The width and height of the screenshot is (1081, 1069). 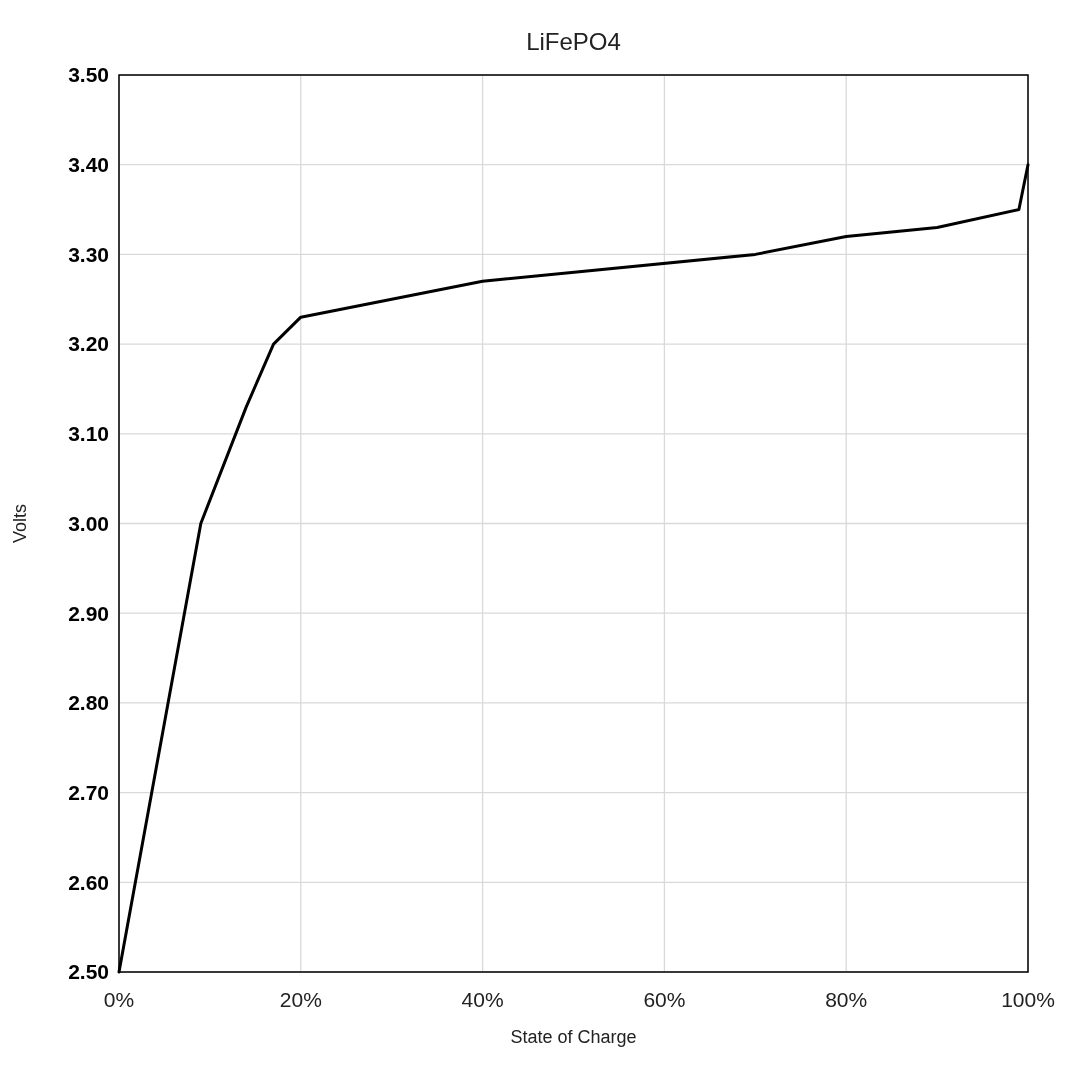 What do you see at coordinates (88, 344) in the screenshot?
I see `y-tick-label: 3.20` at bounding box center [88, 344].